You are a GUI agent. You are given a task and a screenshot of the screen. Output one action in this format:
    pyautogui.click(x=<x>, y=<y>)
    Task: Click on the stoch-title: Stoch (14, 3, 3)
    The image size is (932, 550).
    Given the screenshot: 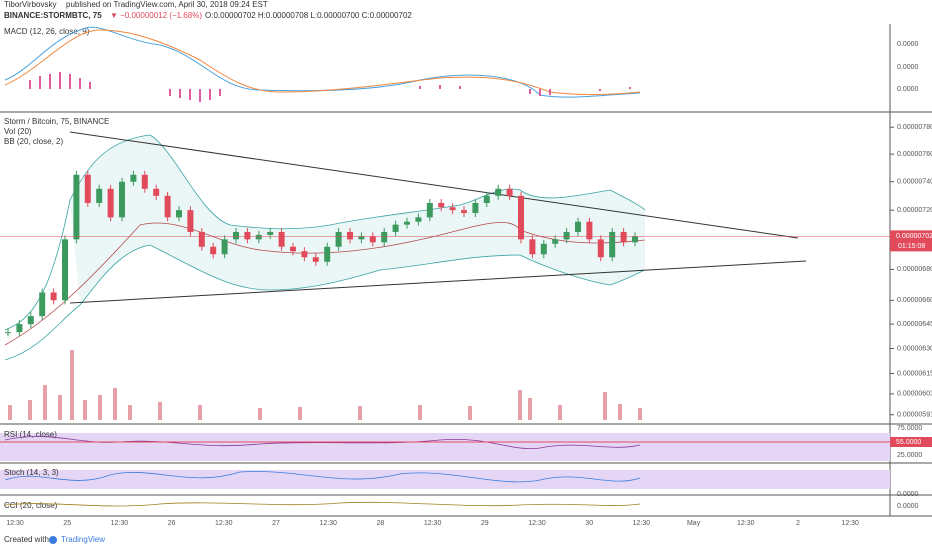 What is the action you would take?
    pyautogui.click(x=31, y=472)
    